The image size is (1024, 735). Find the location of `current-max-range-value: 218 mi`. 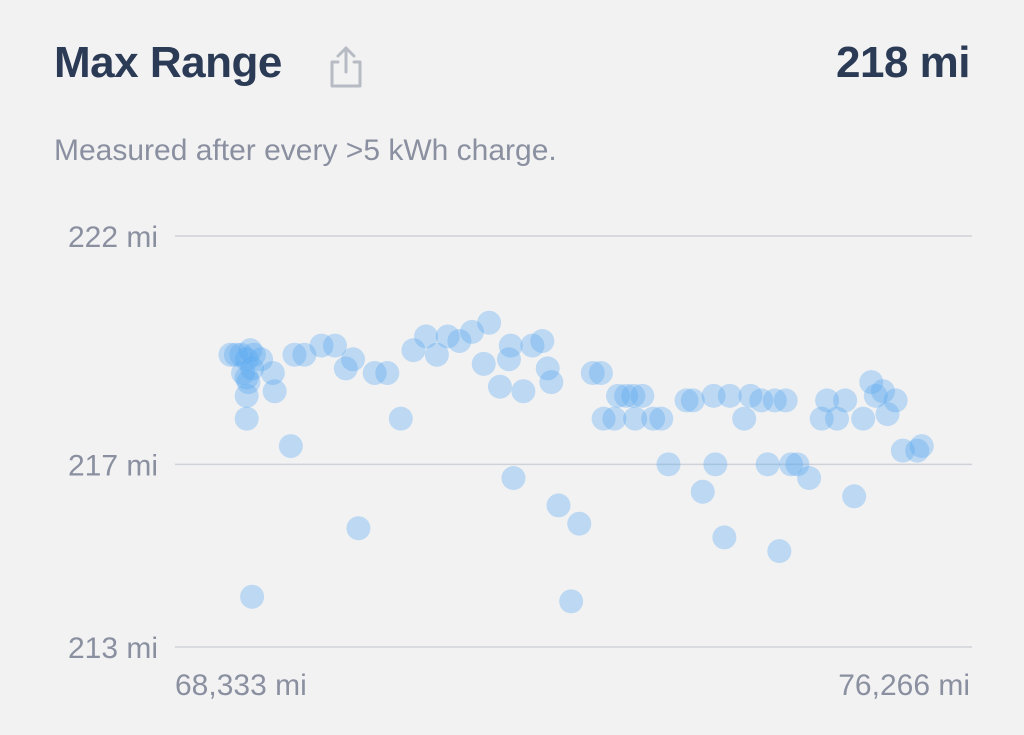

current-max-range-value: 218 mi is located at coordinates (903, 62).